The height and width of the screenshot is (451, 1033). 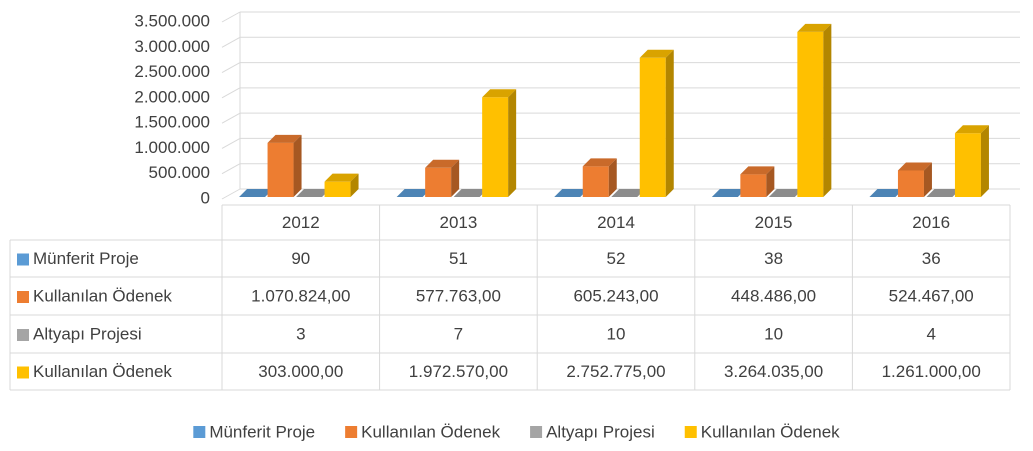 I want to click on legend-label: Münferit Proje, so click(x=262, y=431).